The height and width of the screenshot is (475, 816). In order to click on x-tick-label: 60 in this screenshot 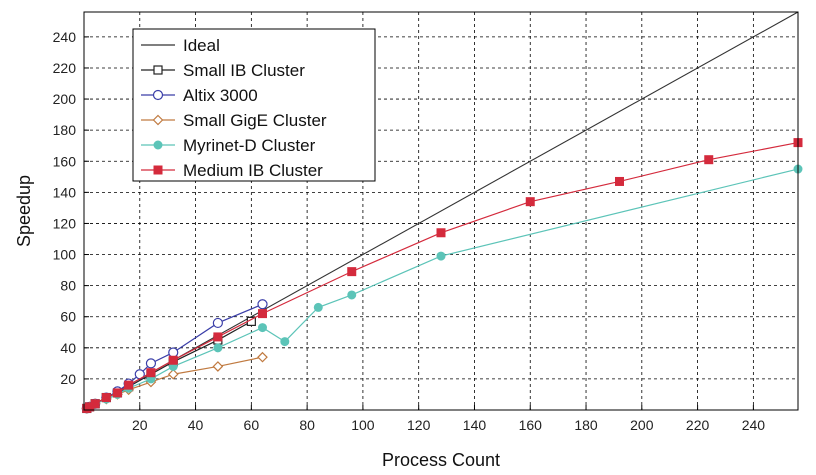, I will do `click(252, 425)`.